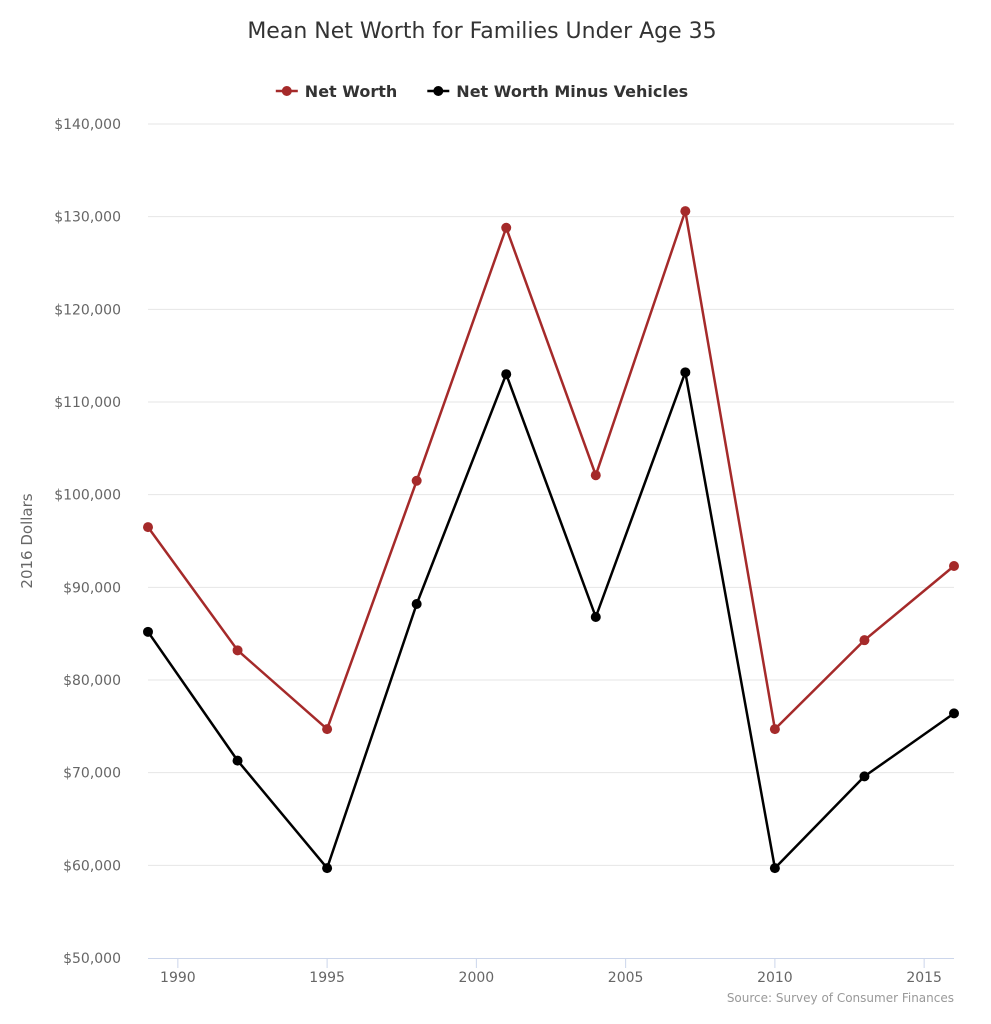  What do you see at coordinates (572, 91) in the screenshot?
I see `legend-label: Net Worth Minus Vehicles` at bounding box center [572, 91].